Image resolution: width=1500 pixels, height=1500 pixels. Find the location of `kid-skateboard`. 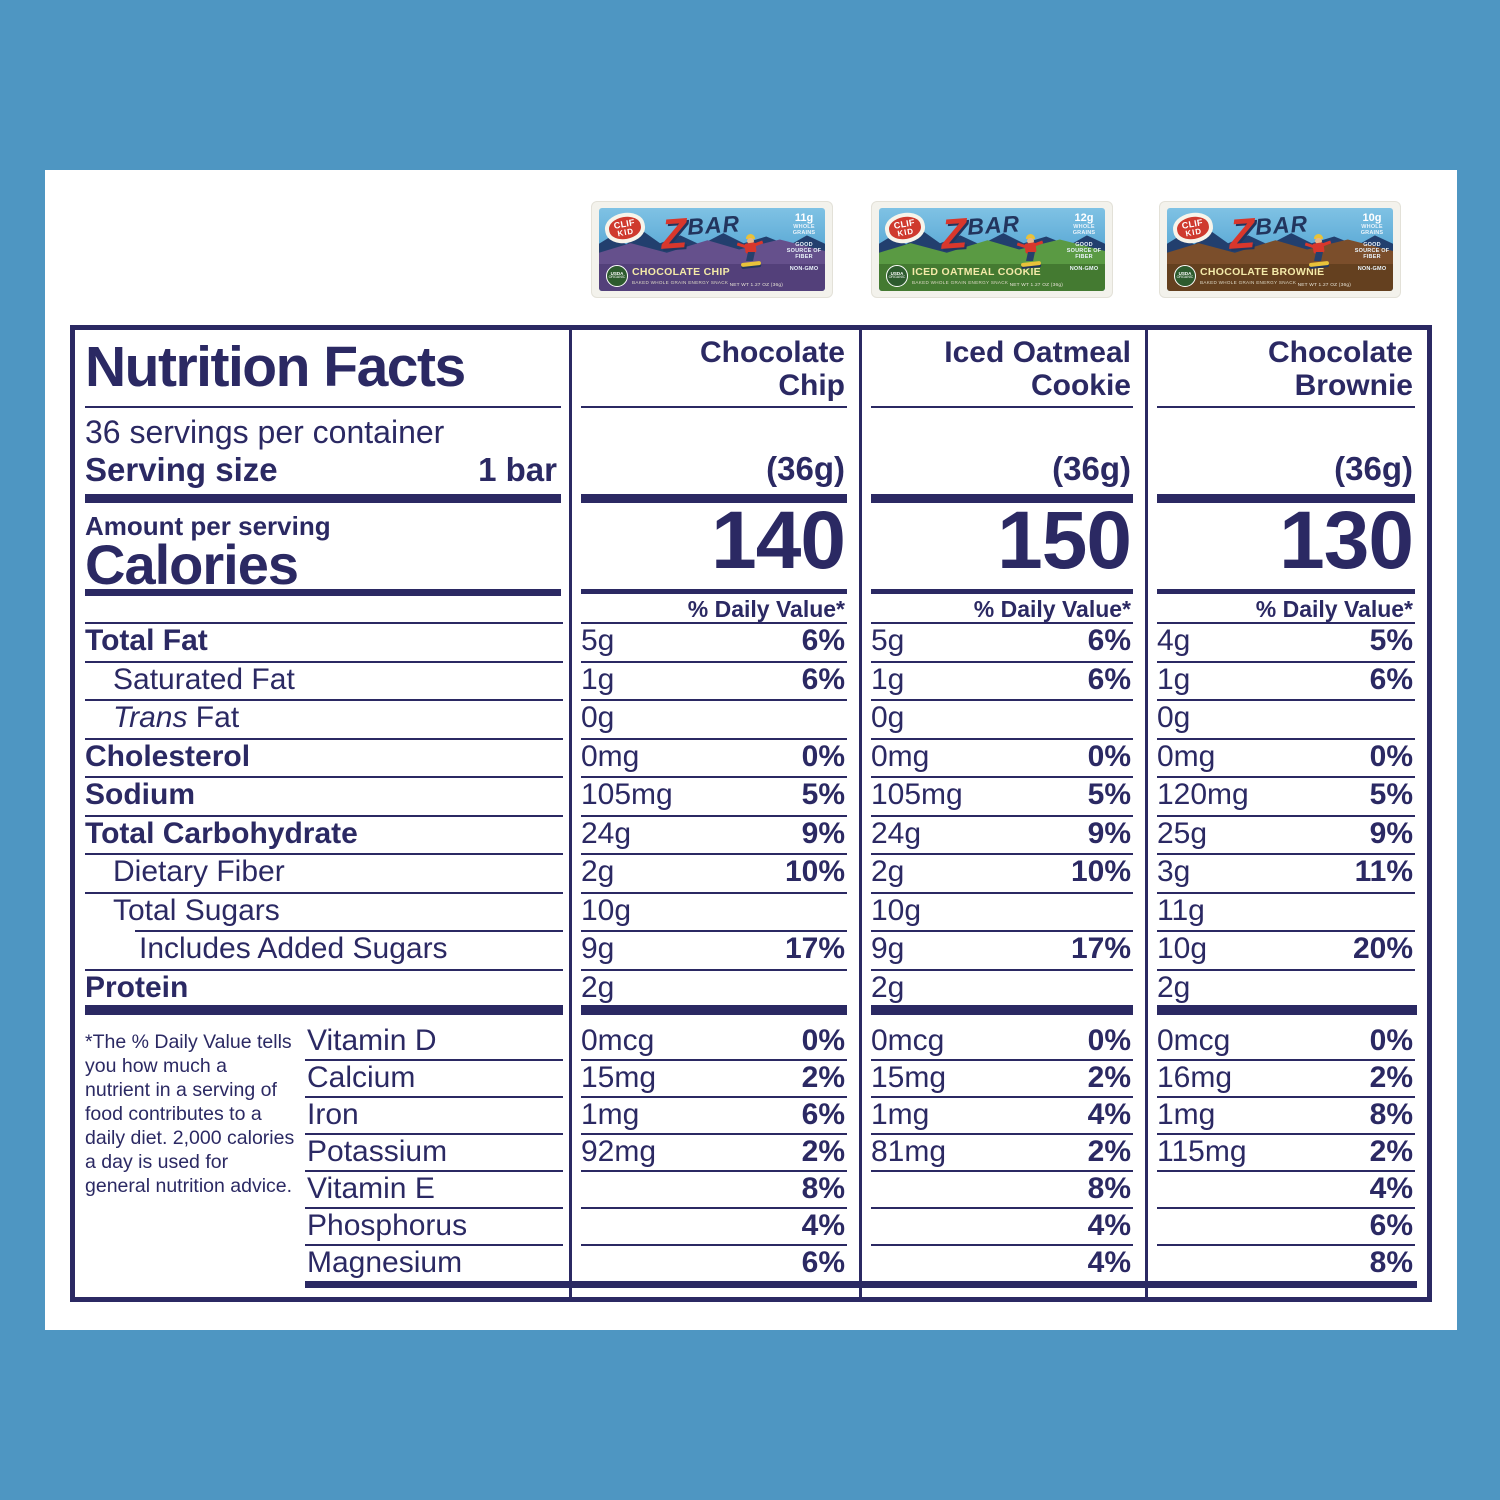

kid-skateboard is located at coordinates (1319, 264).